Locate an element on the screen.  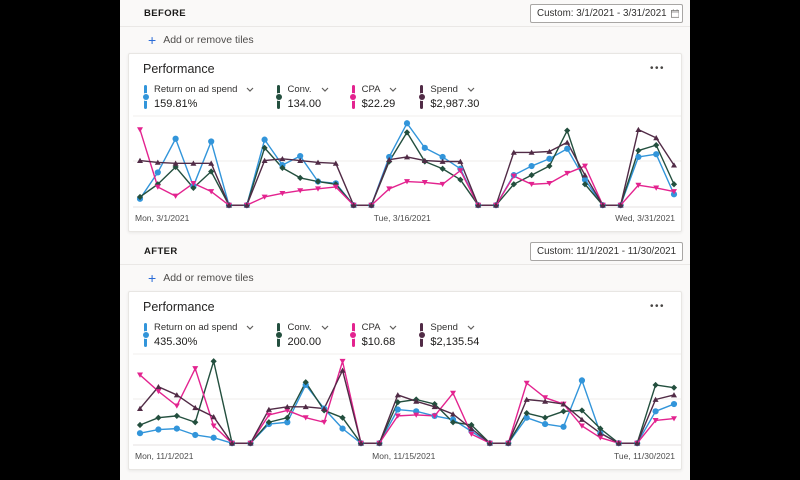
x-tick-middle: Mon, 11/15/2021 is located at coordinates (404, 456).